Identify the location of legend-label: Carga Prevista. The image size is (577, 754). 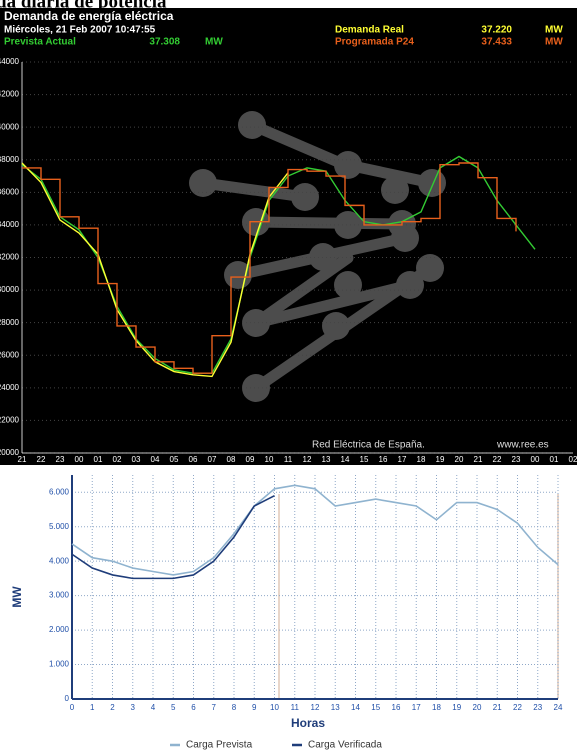
(219, 745).